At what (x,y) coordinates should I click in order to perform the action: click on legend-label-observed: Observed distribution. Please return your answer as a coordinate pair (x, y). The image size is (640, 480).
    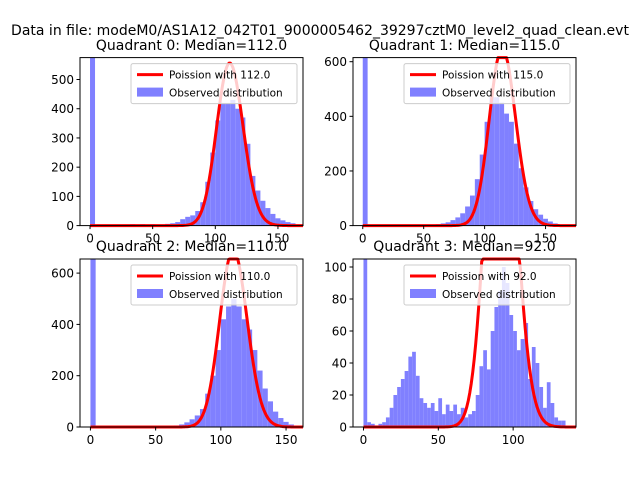
    Looking at the image, I should click on (226, 94).